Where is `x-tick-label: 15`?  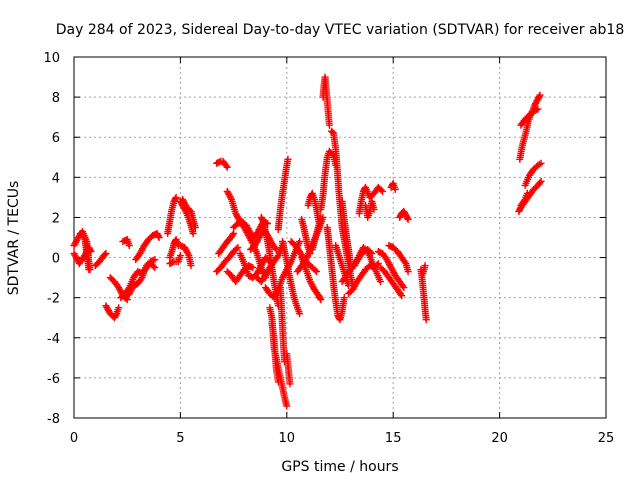 x-tick-label: 15 is located at coordinates (393, 438).